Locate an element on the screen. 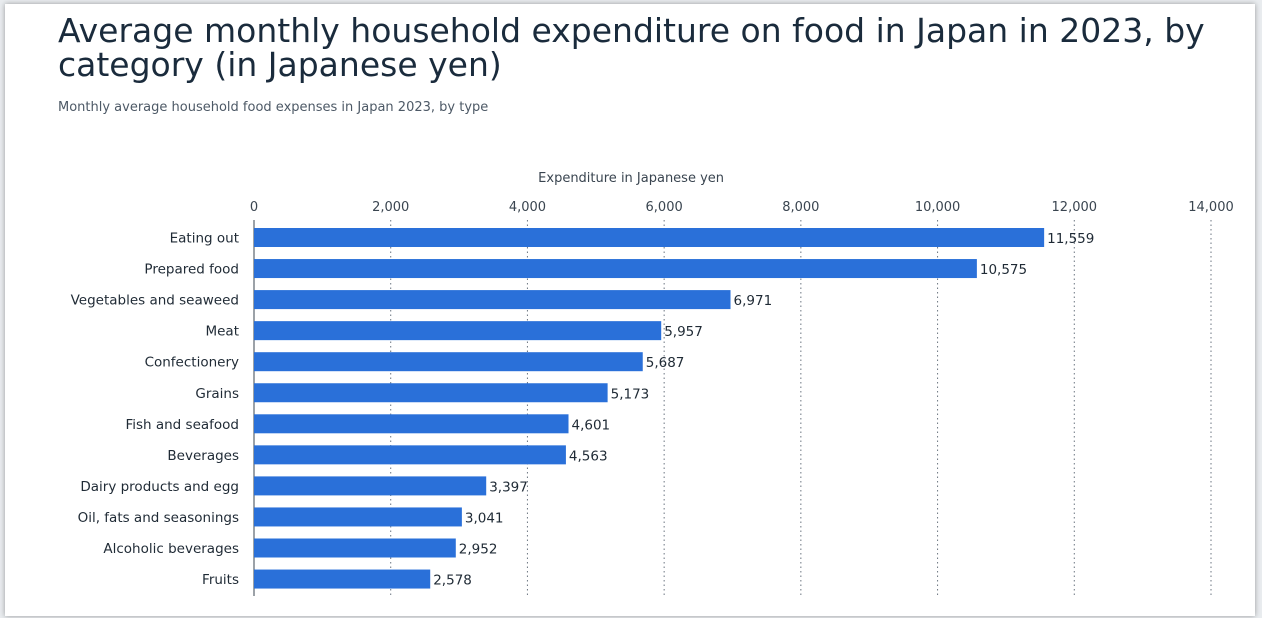 Image resolution: width=1262 pixels, height=618 pixels. category-label: Prepared food is located at coordinates (191, 270).